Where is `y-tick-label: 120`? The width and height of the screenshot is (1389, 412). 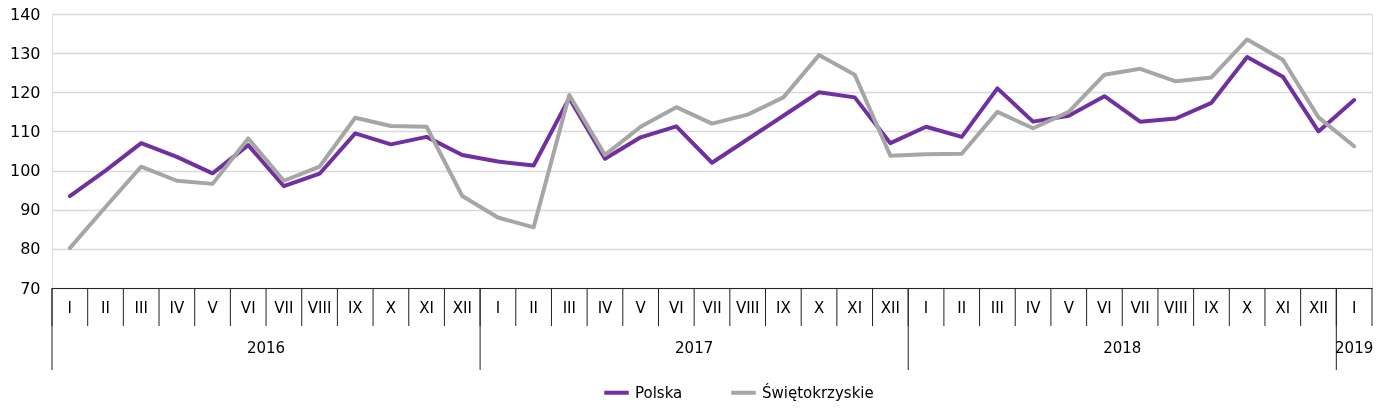
y-tick-label: 120 is located at coordinates (25, 92).